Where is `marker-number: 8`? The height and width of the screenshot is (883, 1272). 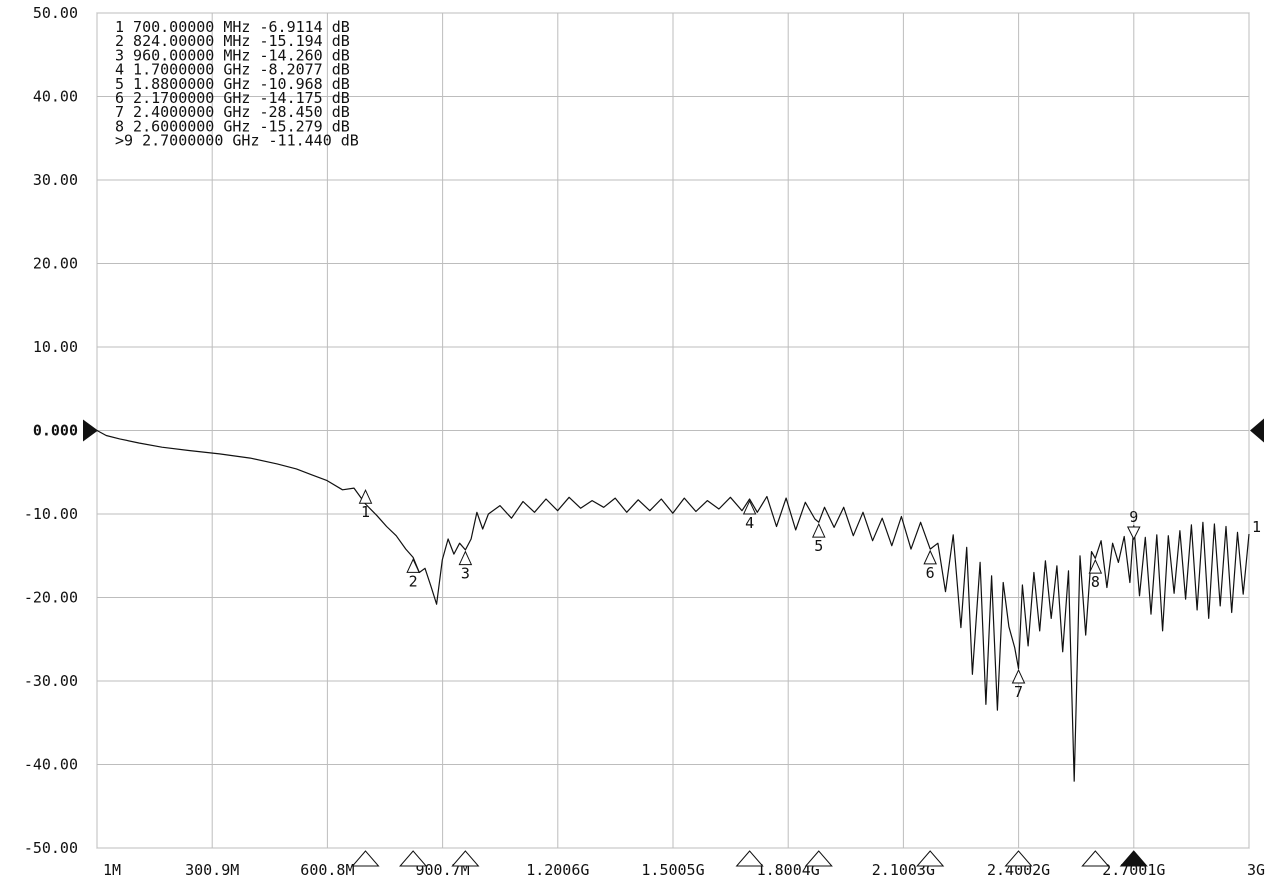 marker-number: 8 is located at coordinates (1095, 582).